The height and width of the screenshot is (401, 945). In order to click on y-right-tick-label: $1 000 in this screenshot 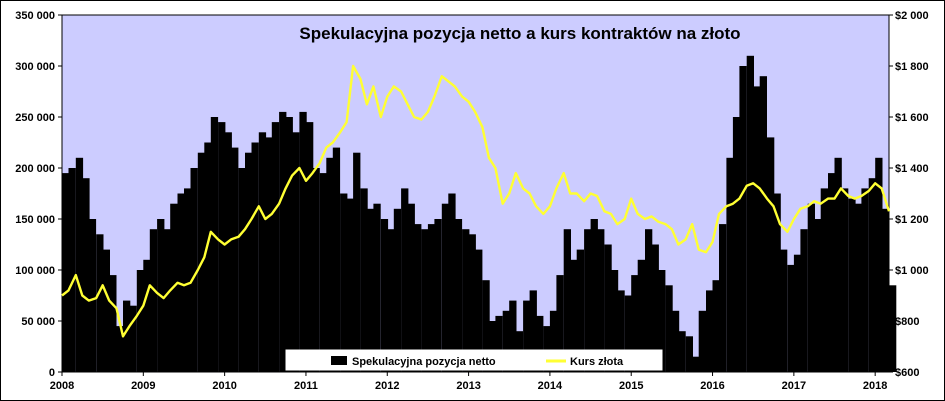, I will do `click(912, 271)`.